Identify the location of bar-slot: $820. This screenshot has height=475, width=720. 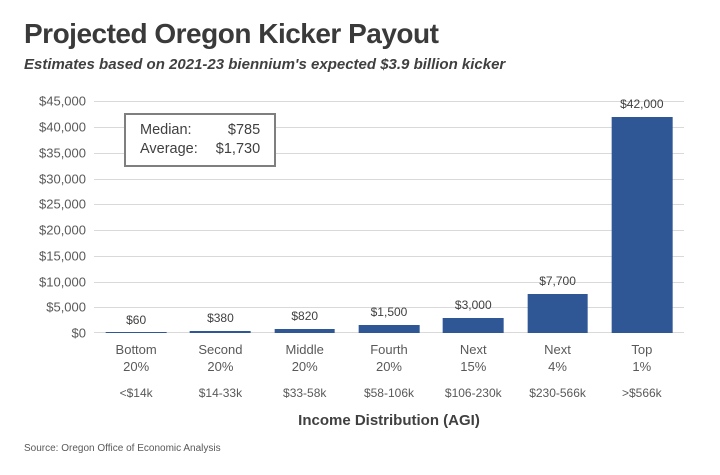
(305, 217).